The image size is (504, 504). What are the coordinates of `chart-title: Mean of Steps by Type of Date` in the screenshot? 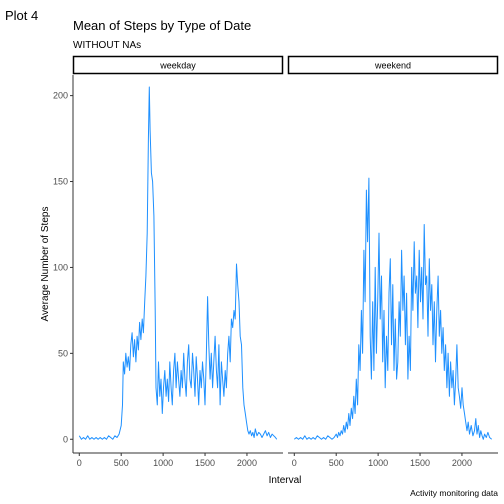 It's located at (162, 25).